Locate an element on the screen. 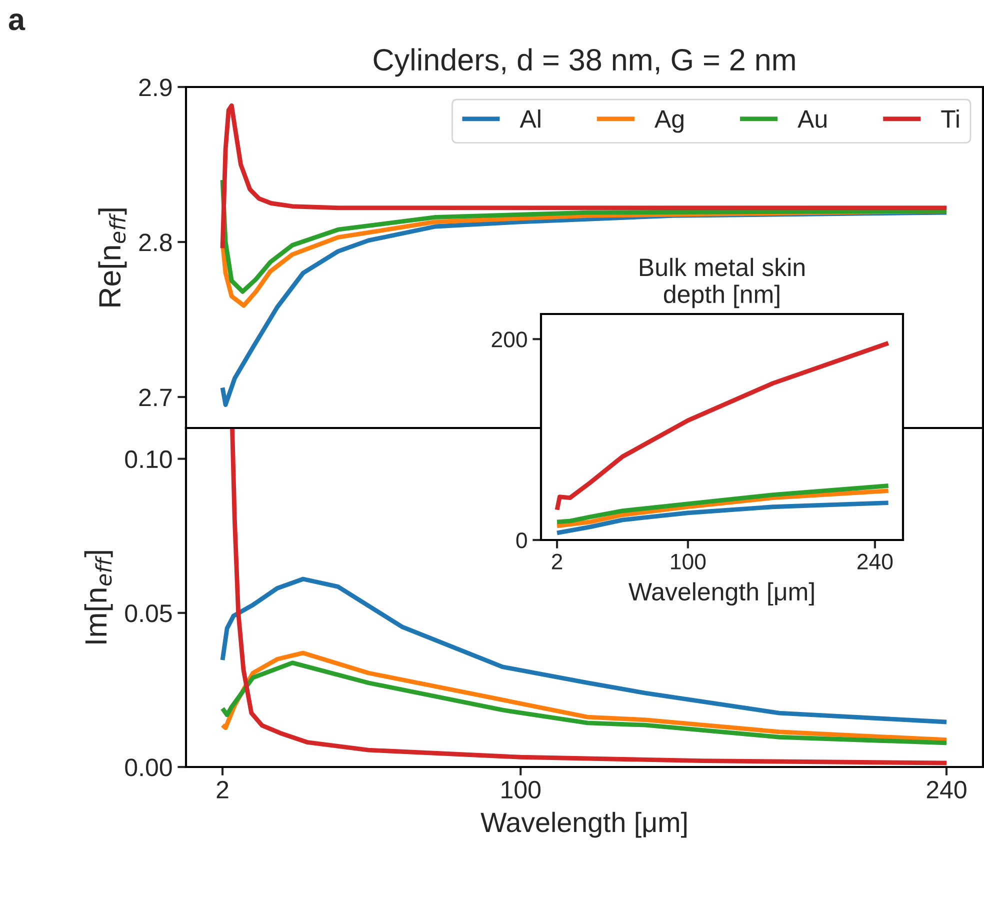 This screenshot has height=903, width=984. chart-title: Cylinders, d = 38 nm, G = 2 nm is located at coordinates (584, 62).